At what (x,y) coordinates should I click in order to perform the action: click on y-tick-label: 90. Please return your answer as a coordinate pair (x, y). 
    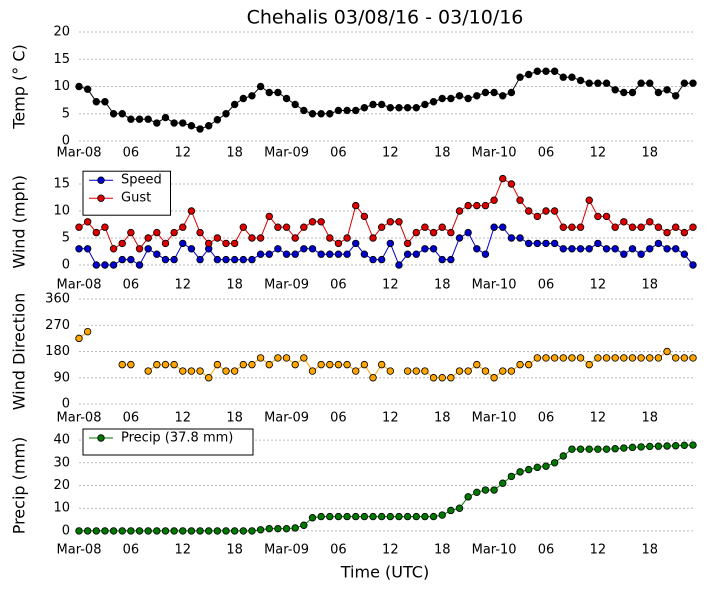
    Looking at the image, I should click on (61, 377).